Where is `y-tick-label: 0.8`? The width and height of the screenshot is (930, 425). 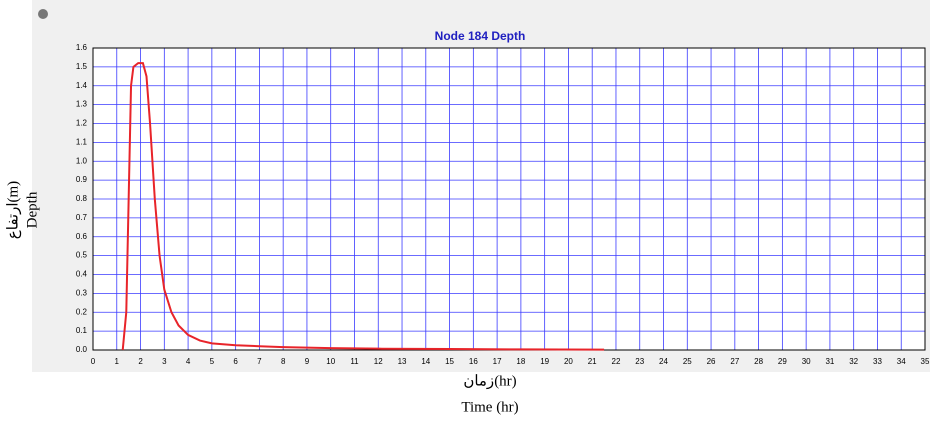
y-tick-label: 0.8 is located at coordinates (82, 198).